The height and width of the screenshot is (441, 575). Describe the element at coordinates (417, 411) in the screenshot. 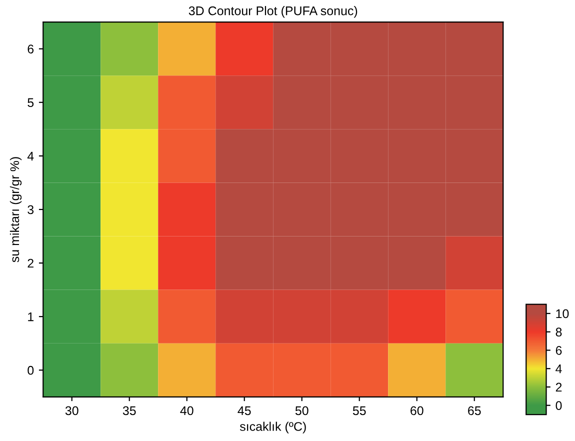

I see `x-tick-label: 60` at that location.